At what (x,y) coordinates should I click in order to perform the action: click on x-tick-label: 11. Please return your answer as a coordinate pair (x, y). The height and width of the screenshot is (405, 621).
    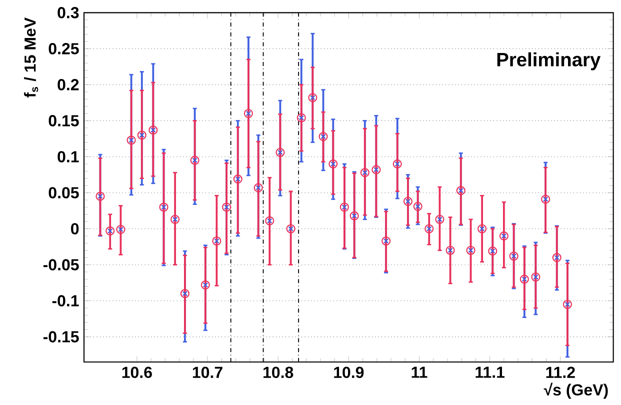
    Looking at the image, I should click on (420, 372).